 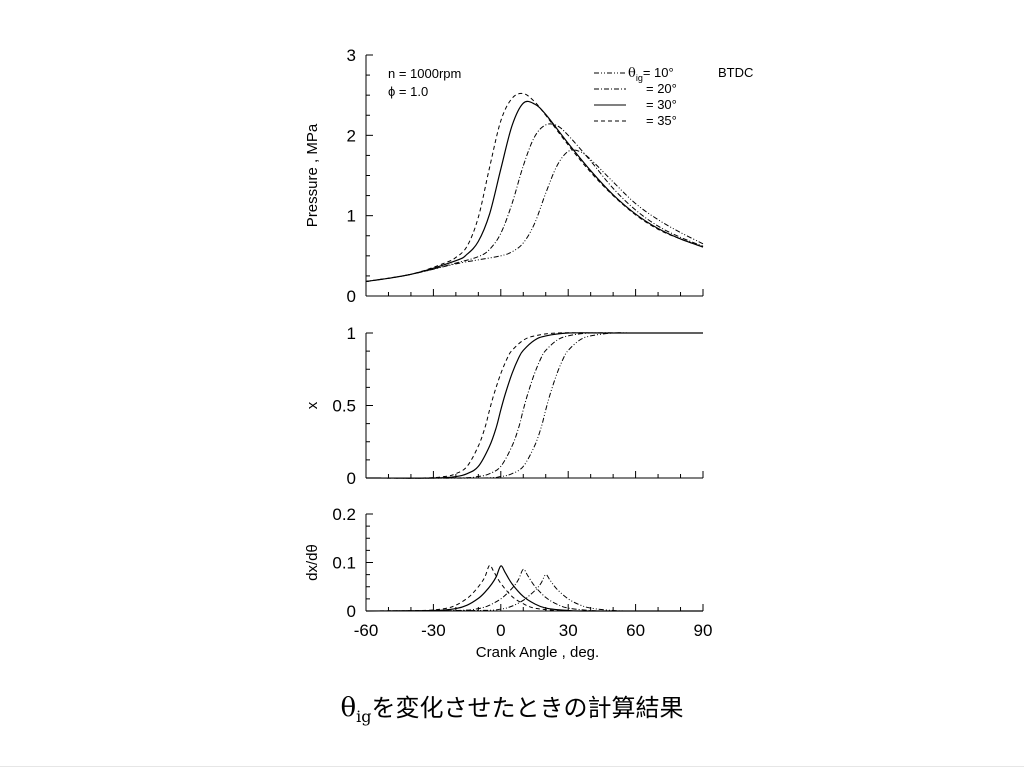 I want to click on footer-divider, so click(x=512, y=766).